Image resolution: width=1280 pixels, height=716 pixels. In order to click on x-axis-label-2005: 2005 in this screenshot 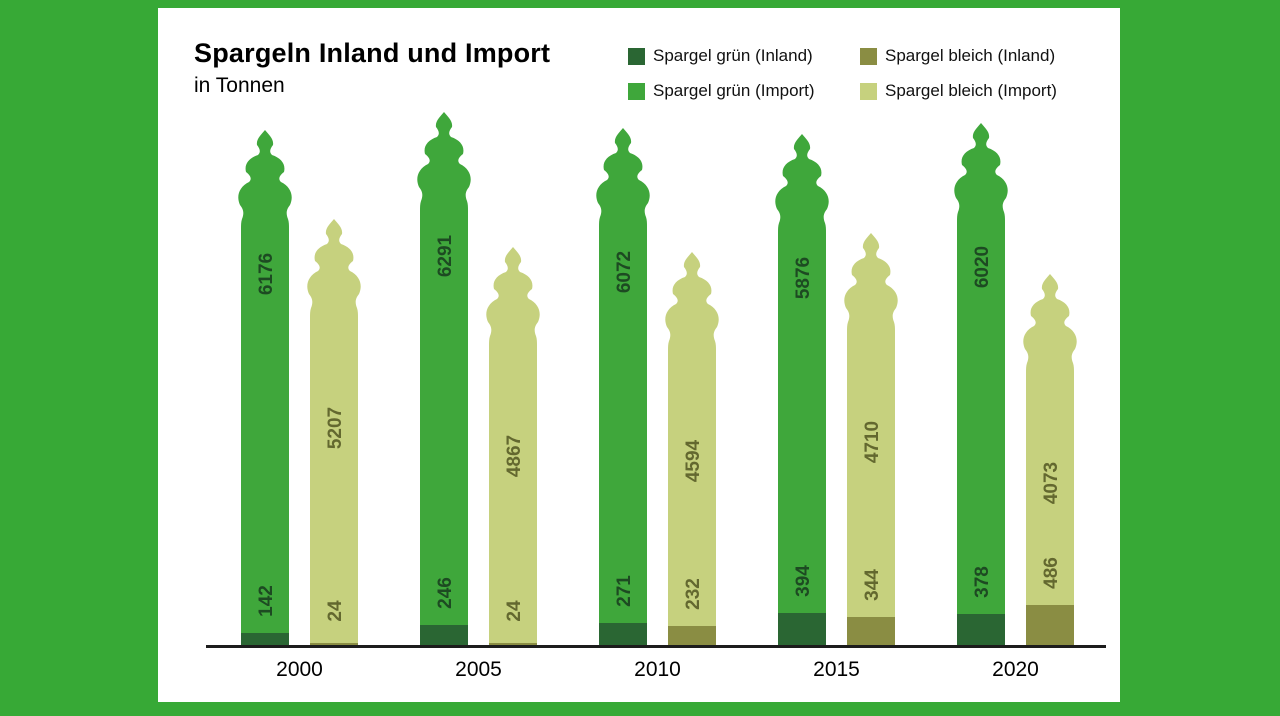, I will do `click(478, 669)`.